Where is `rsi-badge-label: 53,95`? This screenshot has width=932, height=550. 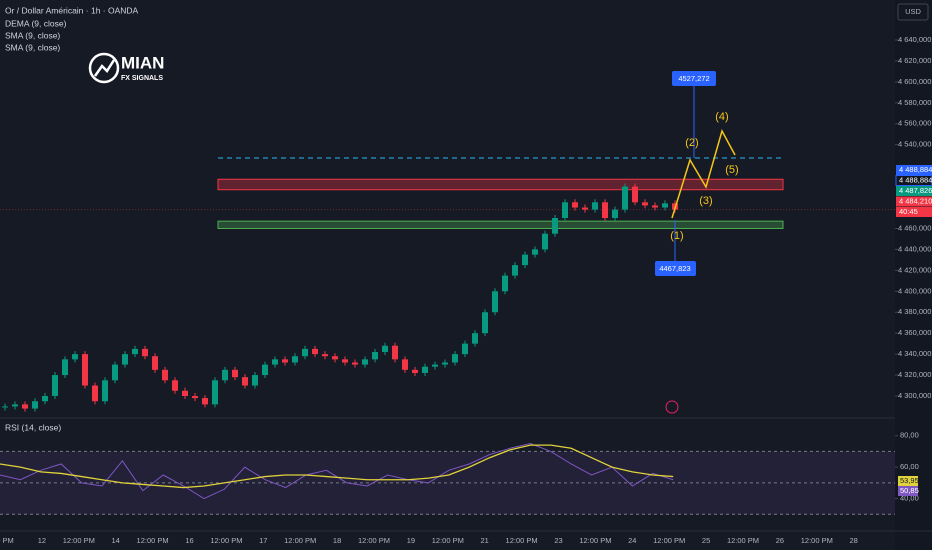 rsi-badge-label: 53,95 is located at coordinates (909, 480).